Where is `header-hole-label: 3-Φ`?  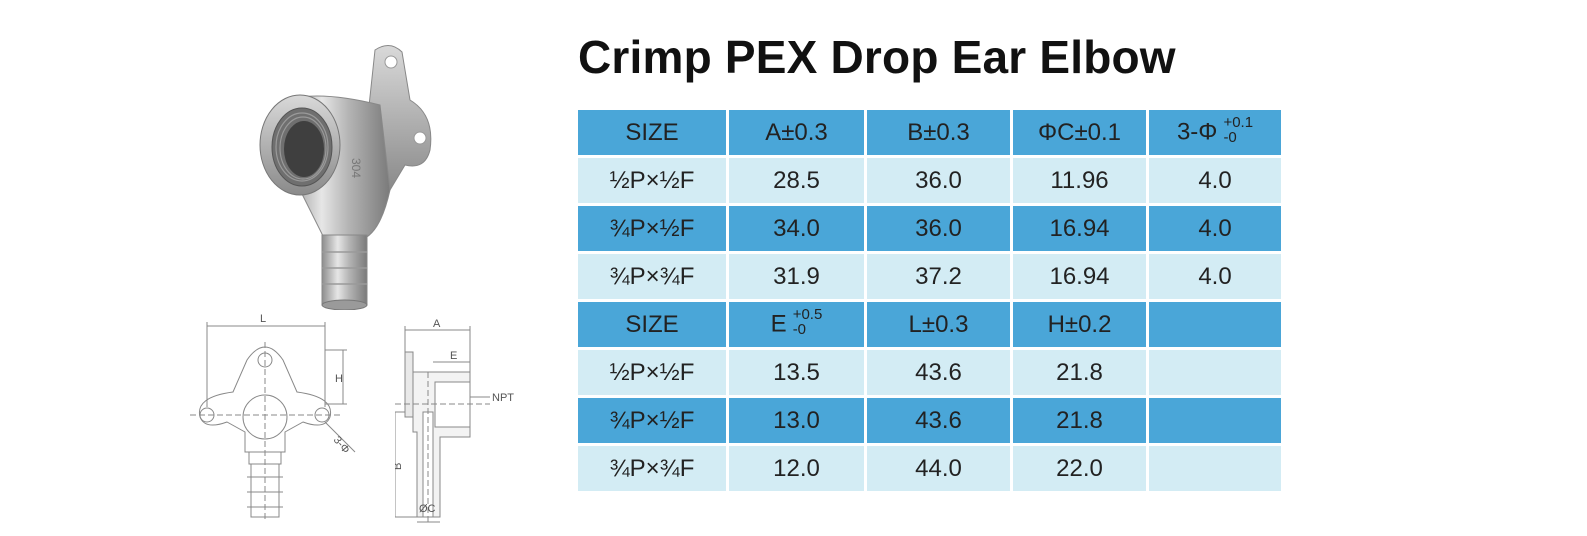
header-hole-label: 3-Φ is located at coordinates (1197, 131).